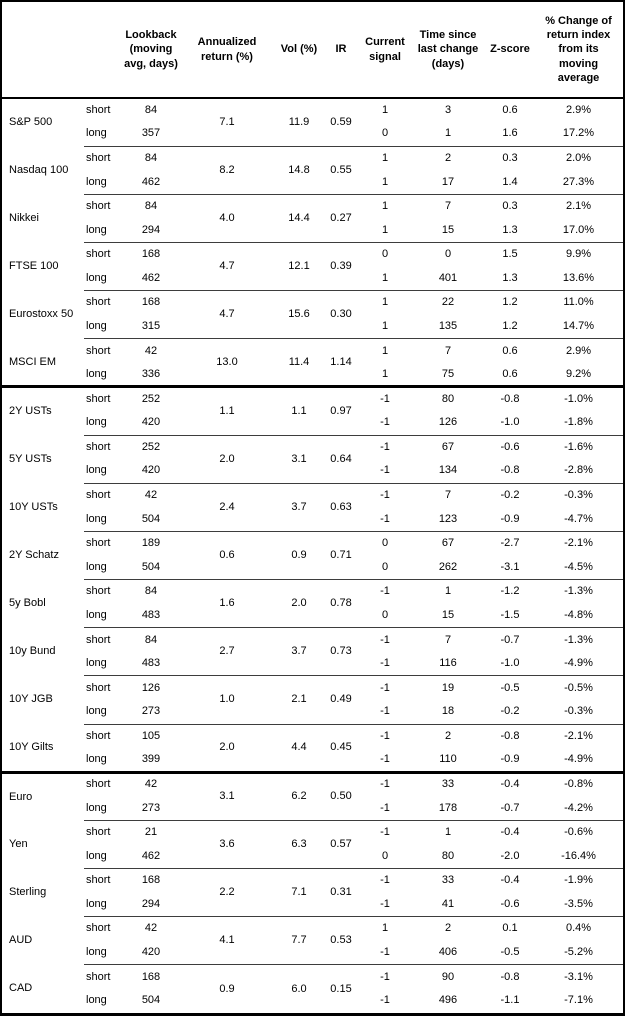  Describe the element at coordinates (227, 700) in the screenshot. I see `annualized-return-value: 1.0` at that location.